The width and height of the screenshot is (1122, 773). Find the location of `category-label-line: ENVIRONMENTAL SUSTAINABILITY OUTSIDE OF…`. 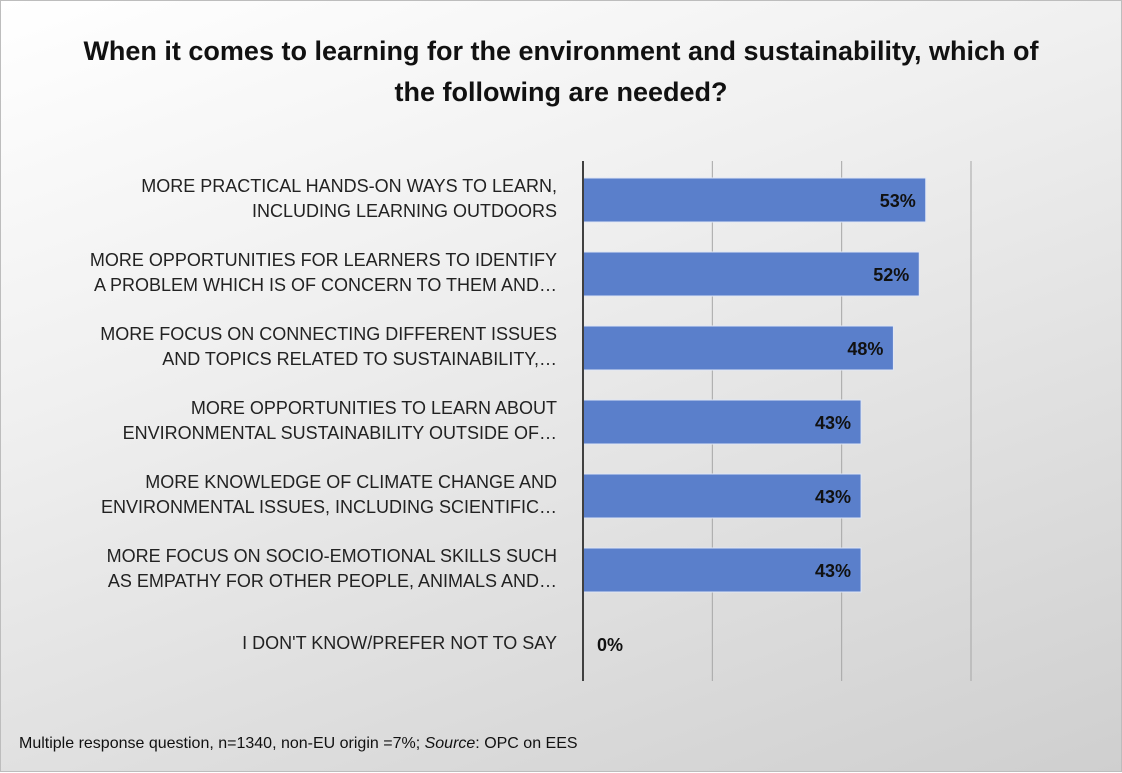

category-label-line: ENVIRONMENTAL SUSTAINABILITY OUTSIDE OF… is located at coordinates (339, 433).